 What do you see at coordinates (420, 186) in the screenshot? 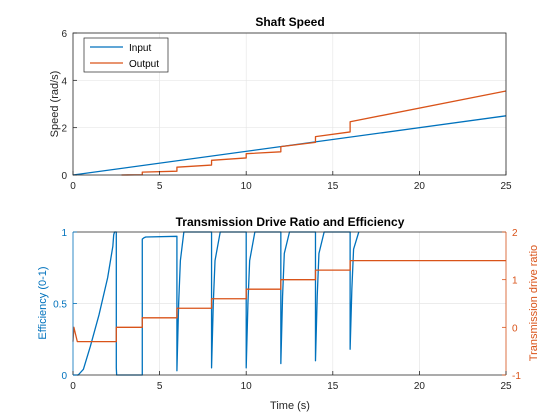
I see `shaft-speed-x-tick-label: 20` at bounding box center [420, 186].